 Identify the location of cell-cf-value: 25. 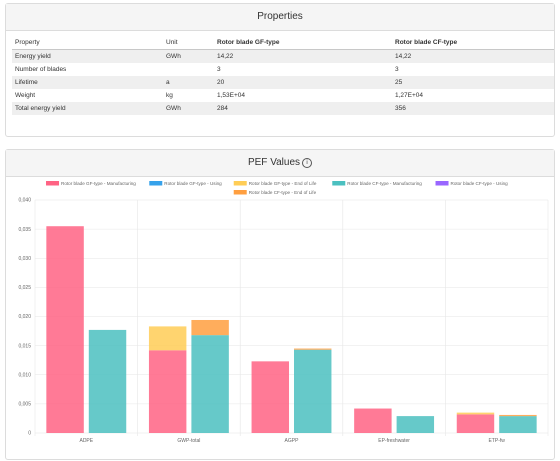
(473, 82).